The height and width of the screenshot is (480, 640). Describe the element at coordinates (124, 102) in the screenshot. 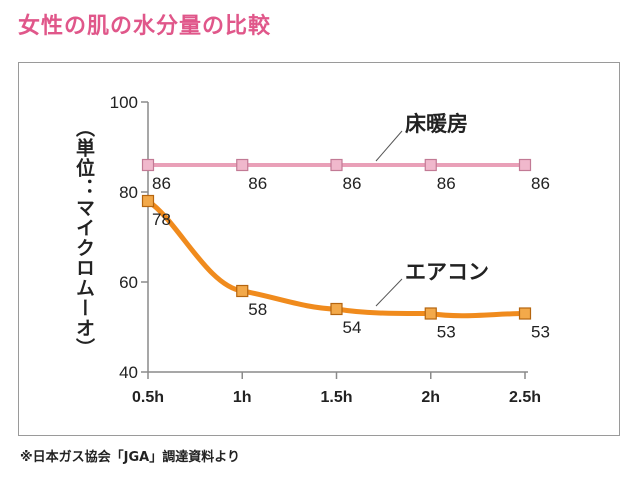

I see `y-tick-label: 100` at that location.